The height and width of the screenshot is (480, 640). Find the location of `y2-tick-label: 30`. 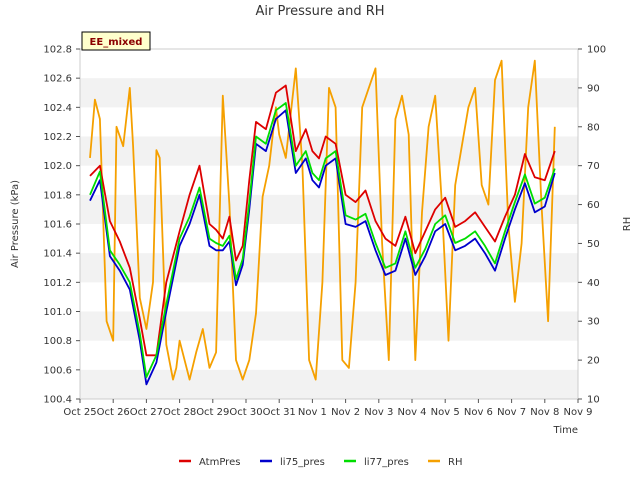

y2-tick-label: 30 is located at coordinates (593, 322).